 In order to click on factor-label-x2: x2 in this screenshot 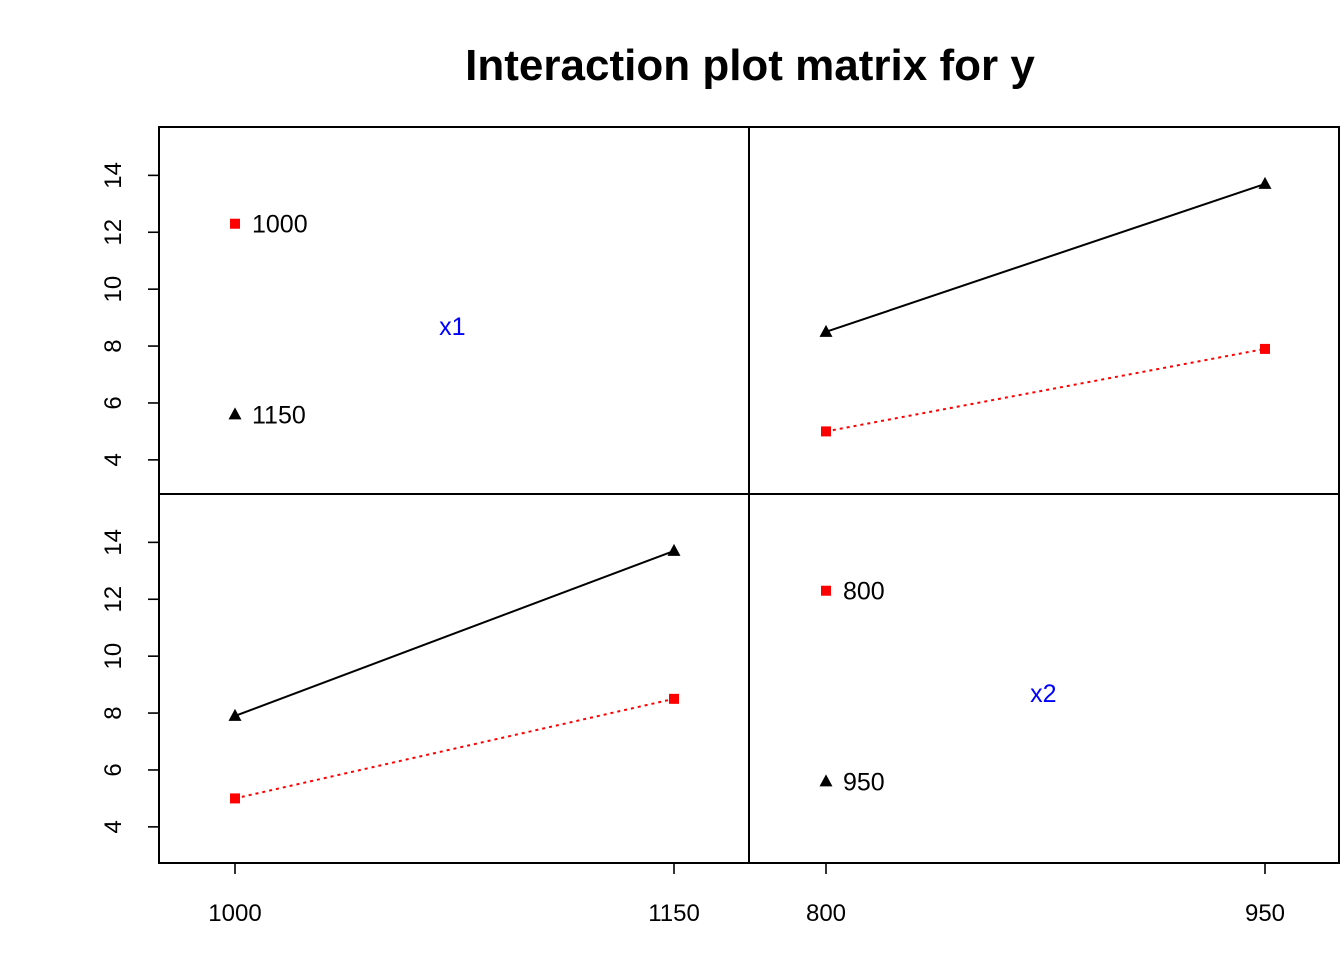, I will do `click(1043, 694)`.